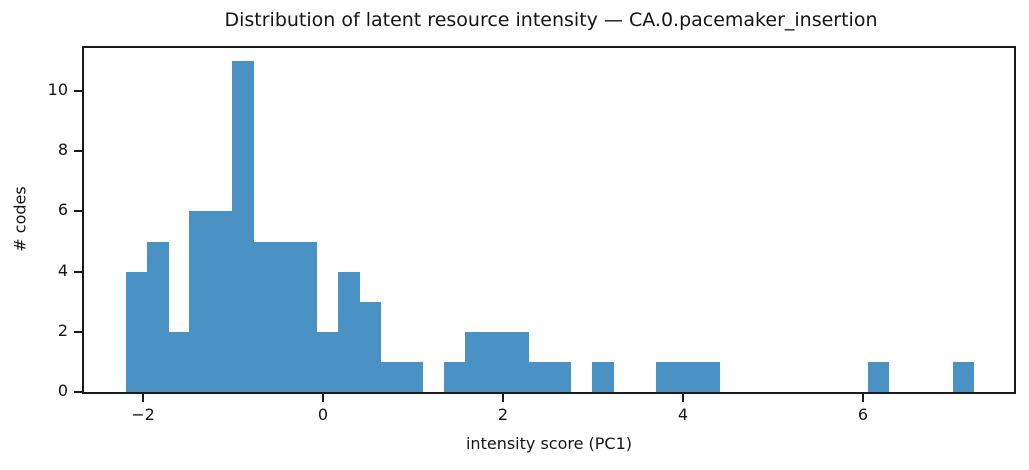 This screenshot has width=1029, height=470. Describe the element at coordinates (548, 443) in the screenshot. I see `x-axis-label: intensity score (PC1)` at that location.